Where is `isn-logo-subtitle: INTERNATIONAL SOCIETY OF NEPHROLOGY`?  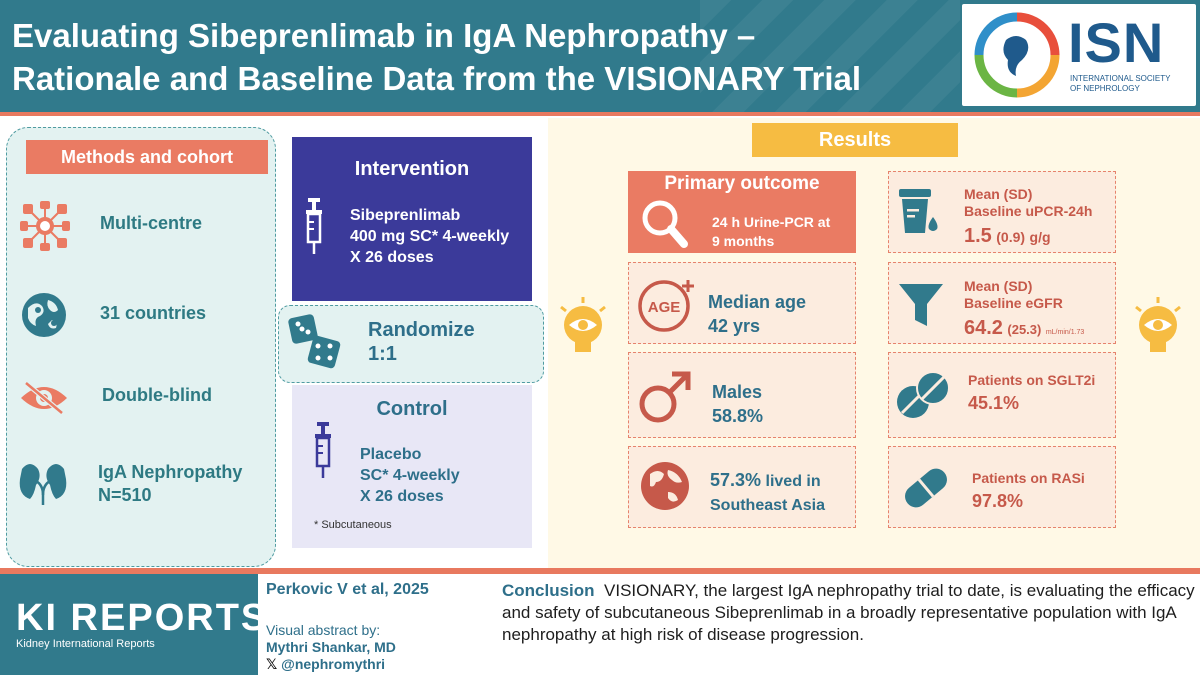 isn-logo-subtitle: INTERNATIONAL SOCIETY OF NEPHROLOGY is located at coordinates (1130, 84).